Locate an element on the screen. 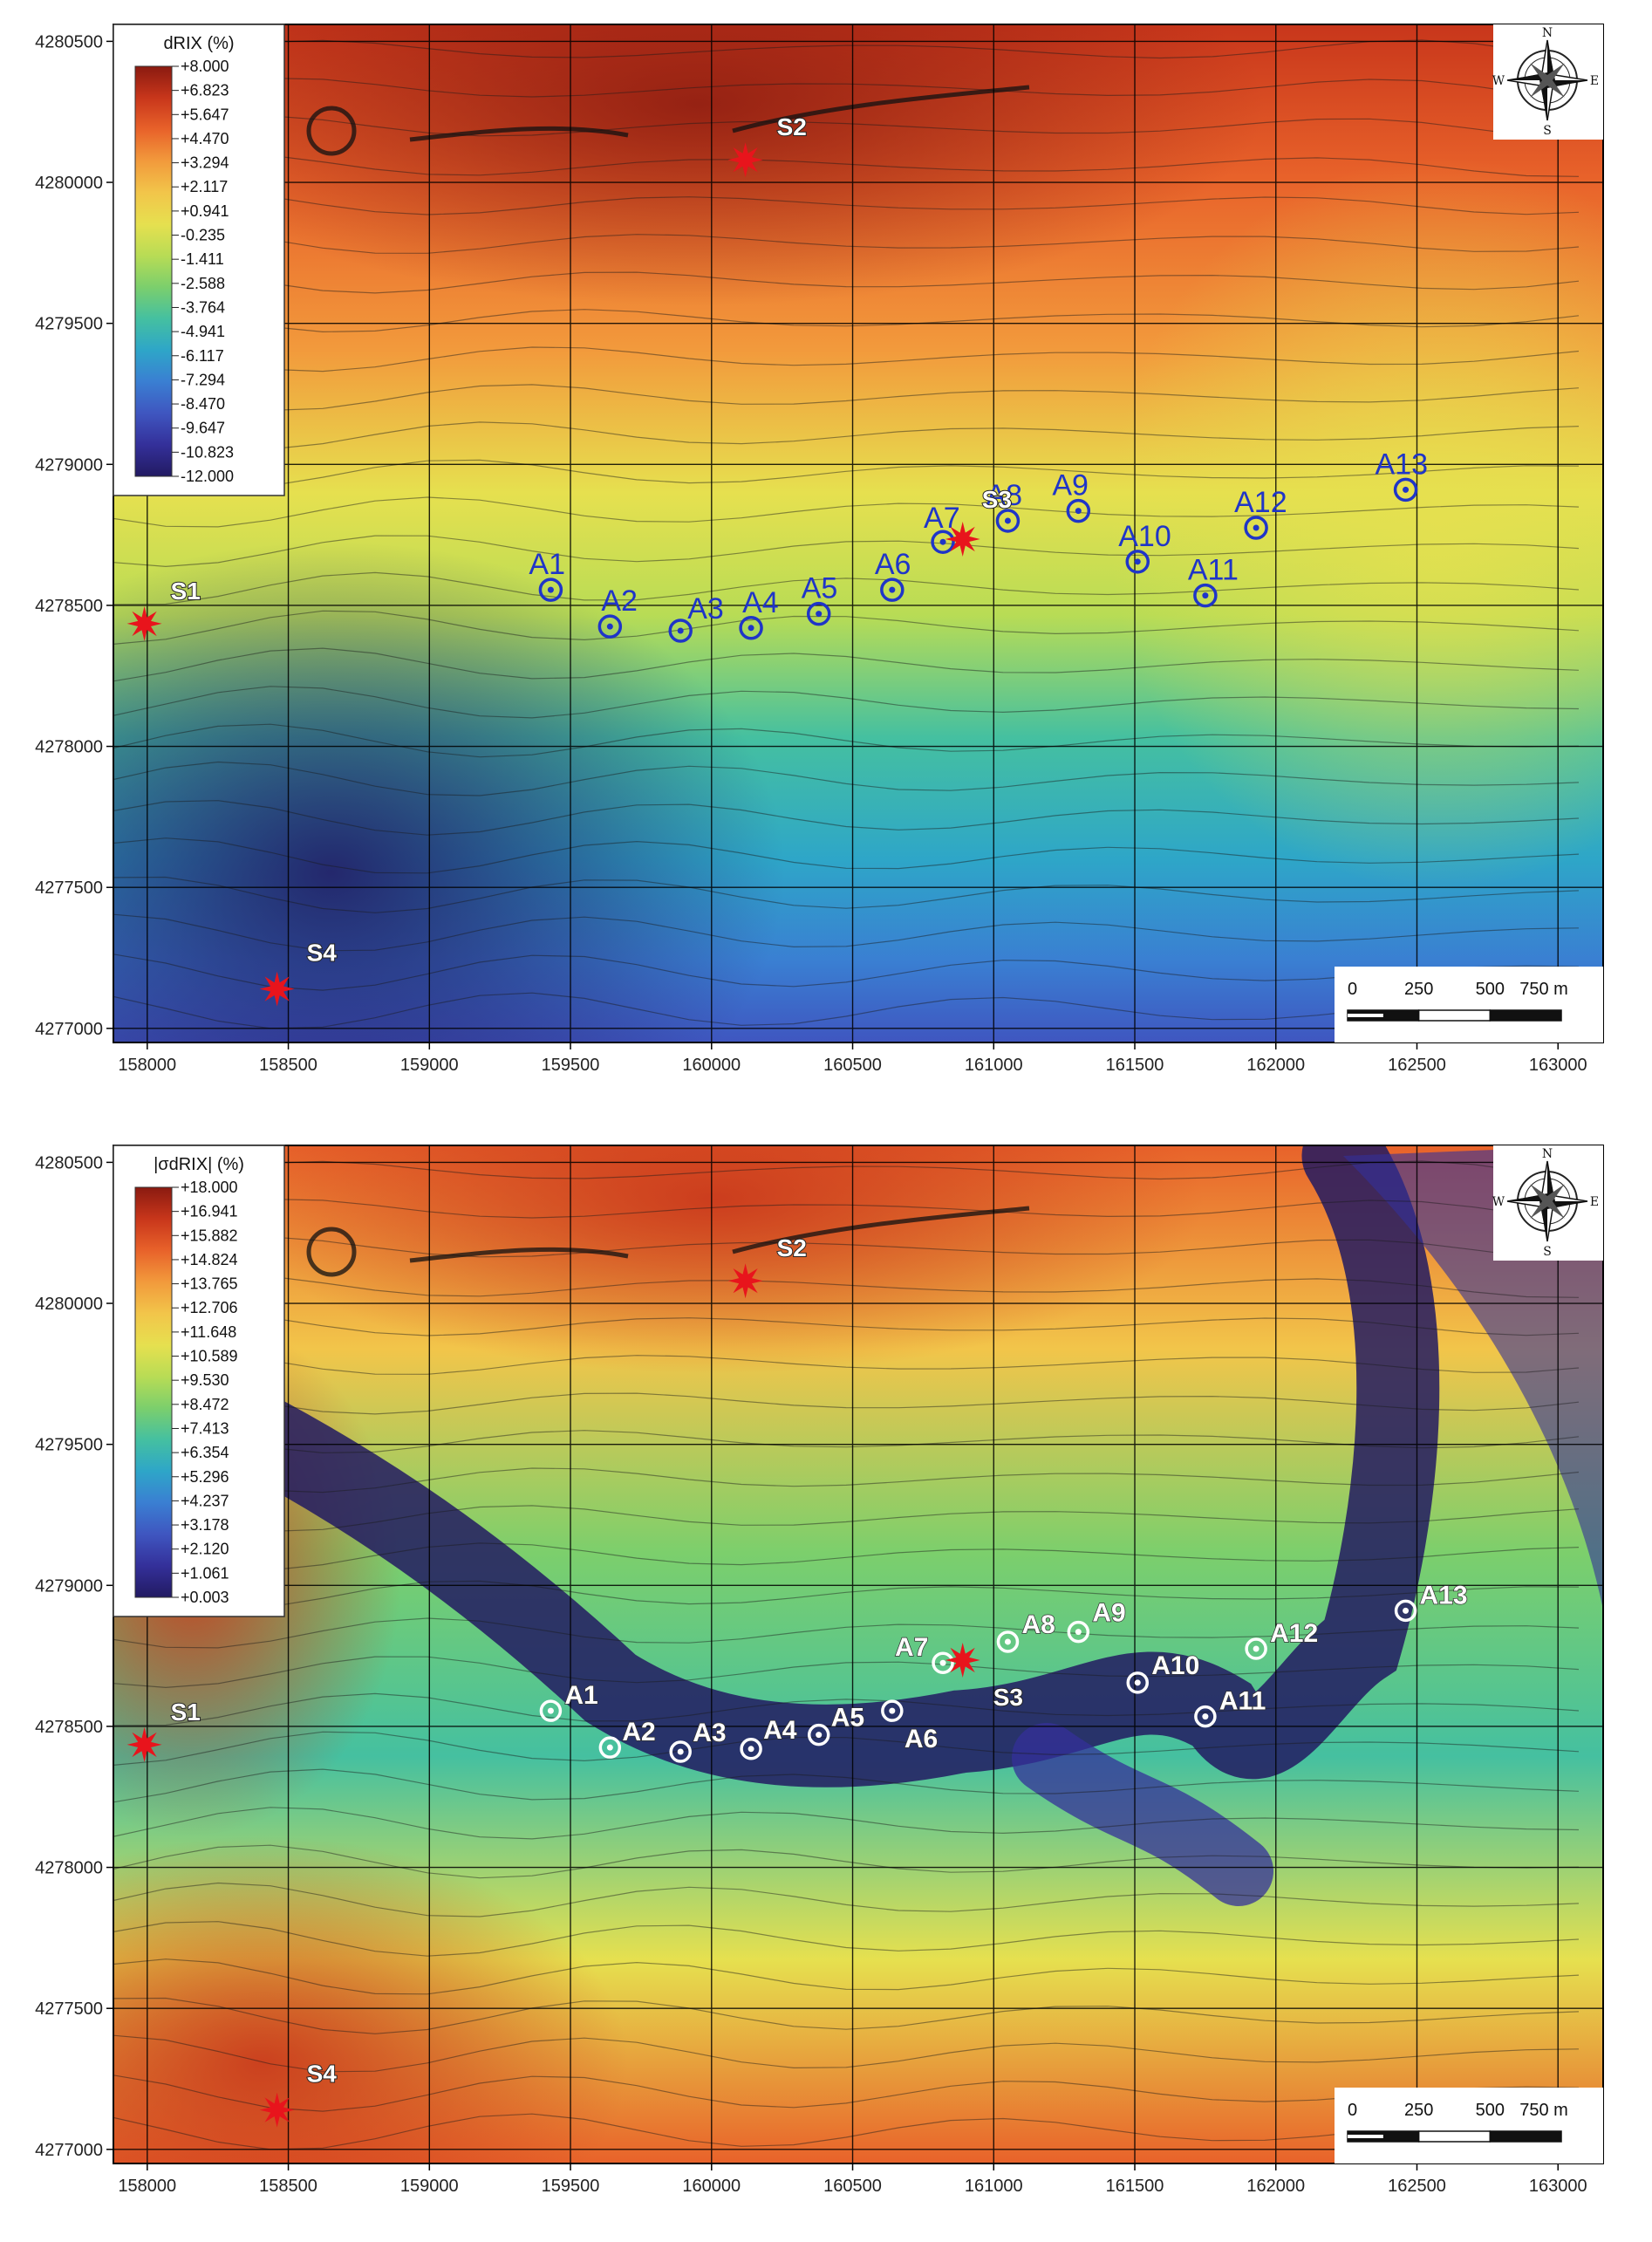 The width and height of the screenshot is (1652, 2242). legend-value: +4.237 is located at coordinates (205, 1501).